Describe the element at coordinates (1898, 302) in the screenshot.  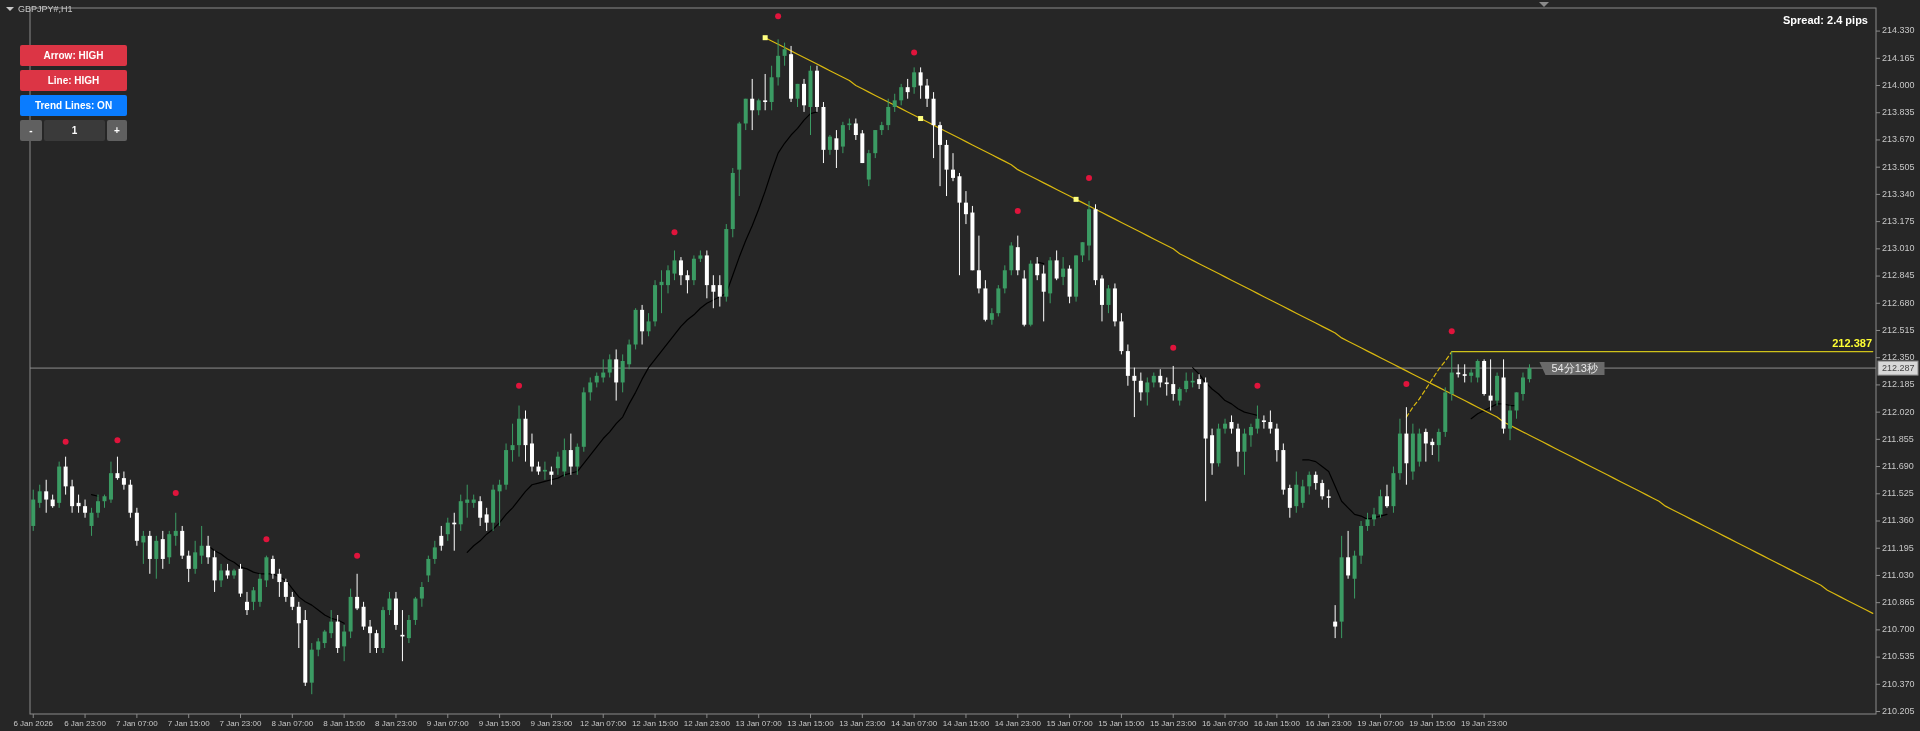
I see `y-tick-label: 212.680` at that location.